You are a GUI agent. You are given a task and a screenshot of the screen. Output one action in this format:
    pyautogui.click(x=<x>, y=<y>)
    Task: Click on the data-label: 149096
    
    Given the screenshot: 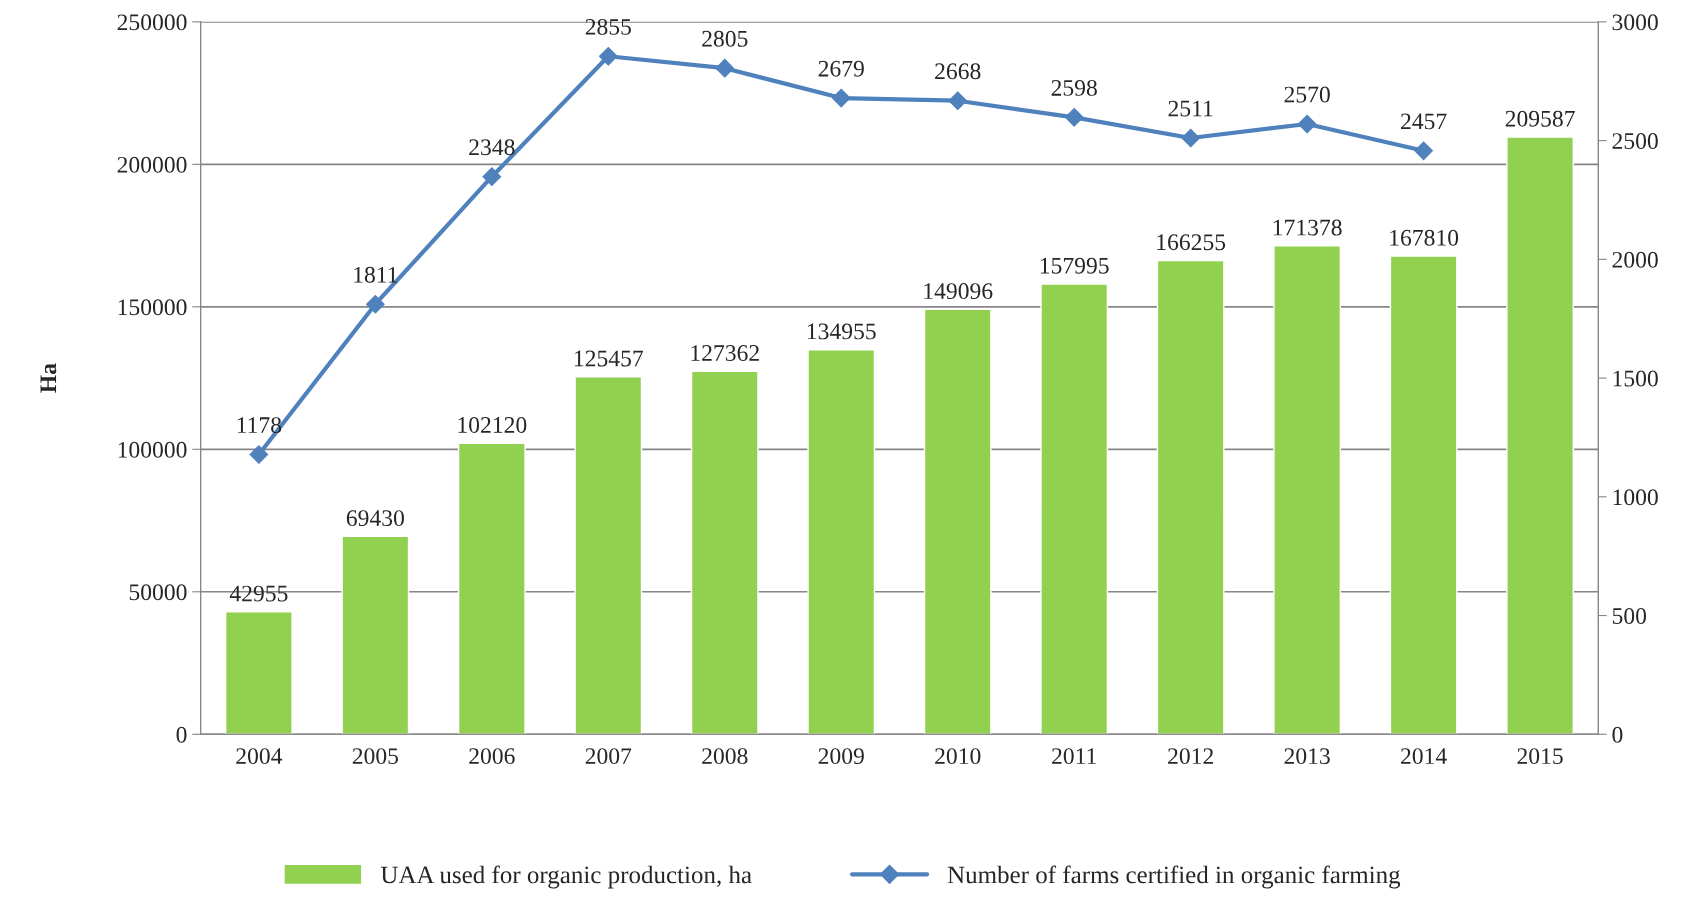 What is the action you would take?
    pyautogui.click(x=958, y=291)
    